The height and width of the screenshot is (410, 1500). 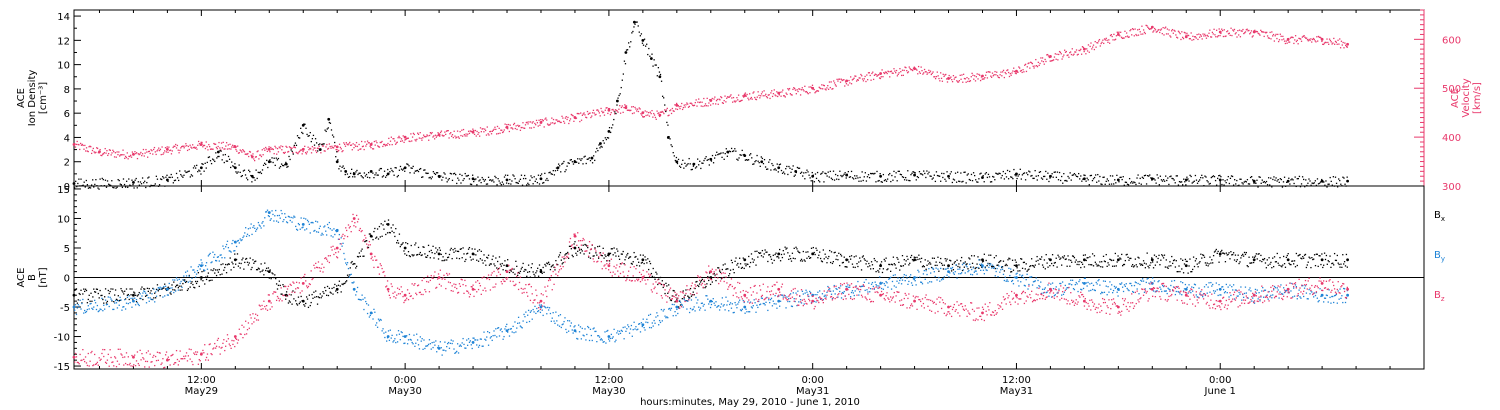 What do you see at coordinates (1437, 255) in the screenshot?
I see `legend-base: B` at bounding box center [1437, 255].